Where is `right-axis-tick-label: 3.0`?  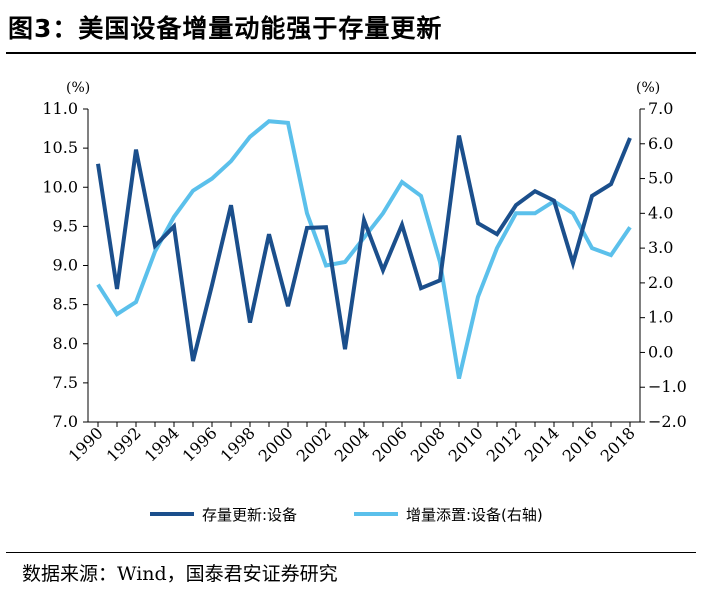
right-axis-tick-label: 3.0 is located at coordinates (660, 247).